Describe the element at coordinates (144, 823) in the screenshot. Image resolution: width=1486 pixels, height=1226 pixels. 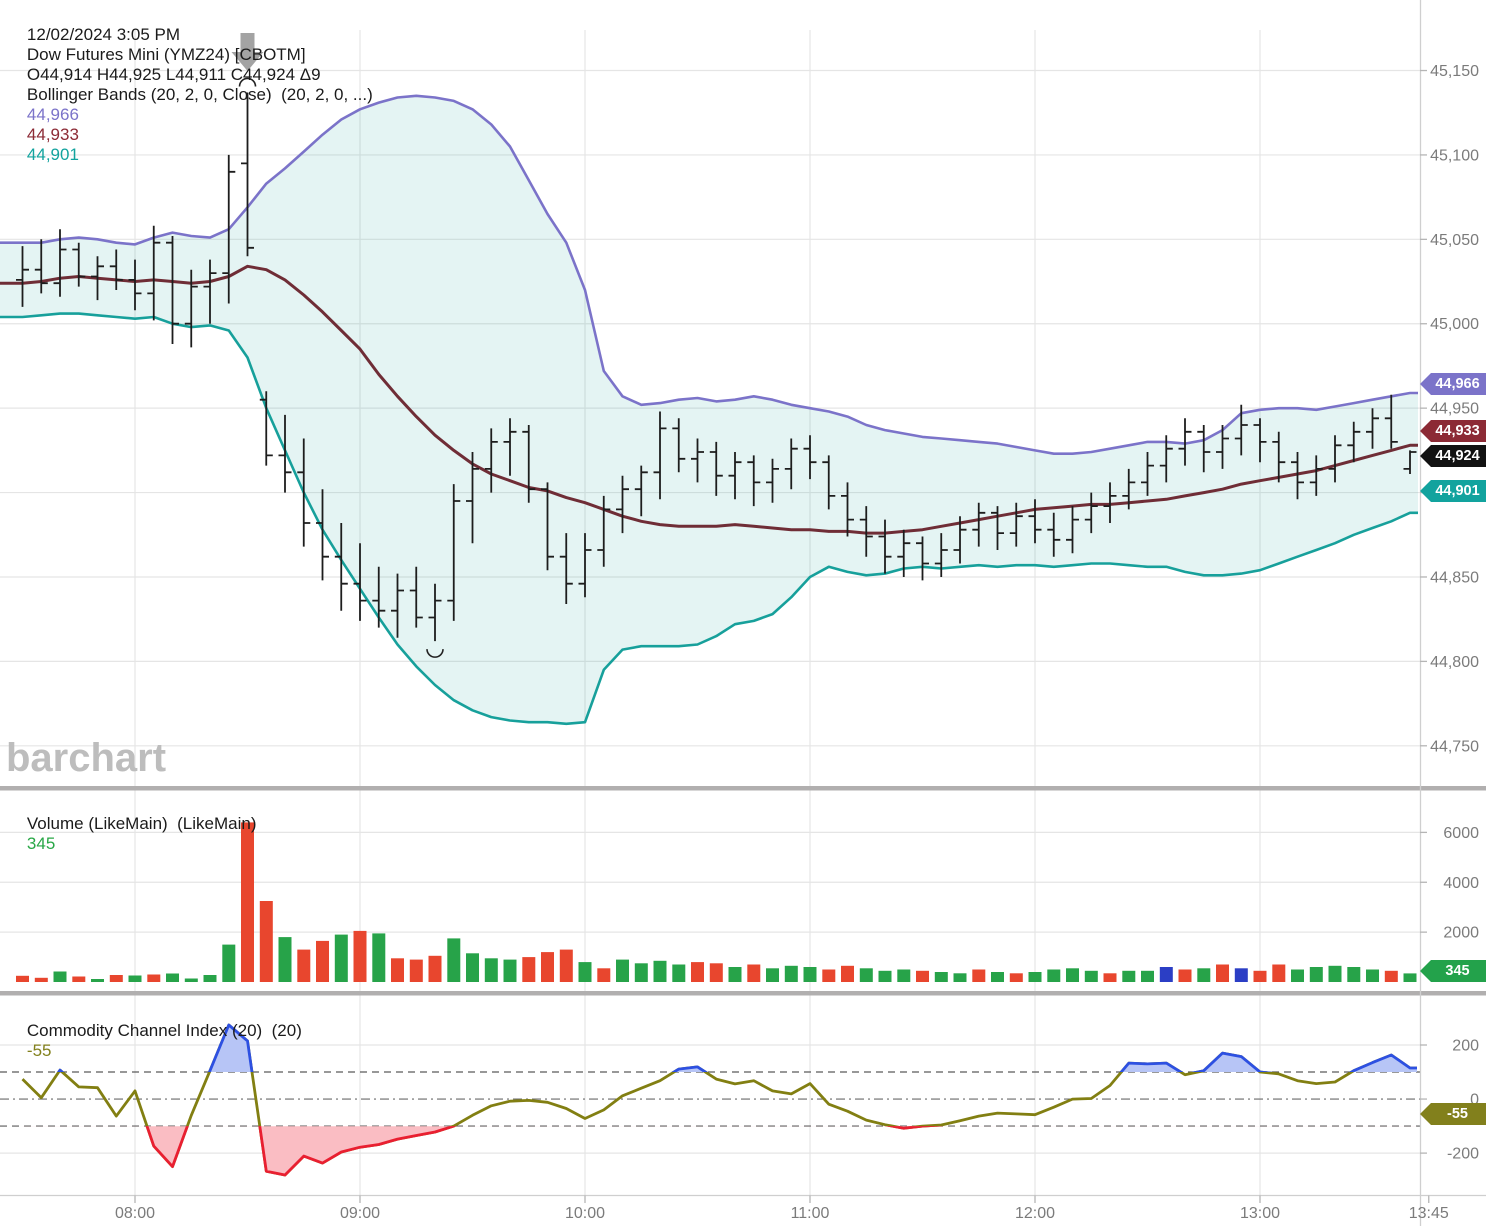
I see `volume-title-text: Volume (LikeMain) (LikeMain)` at that location.